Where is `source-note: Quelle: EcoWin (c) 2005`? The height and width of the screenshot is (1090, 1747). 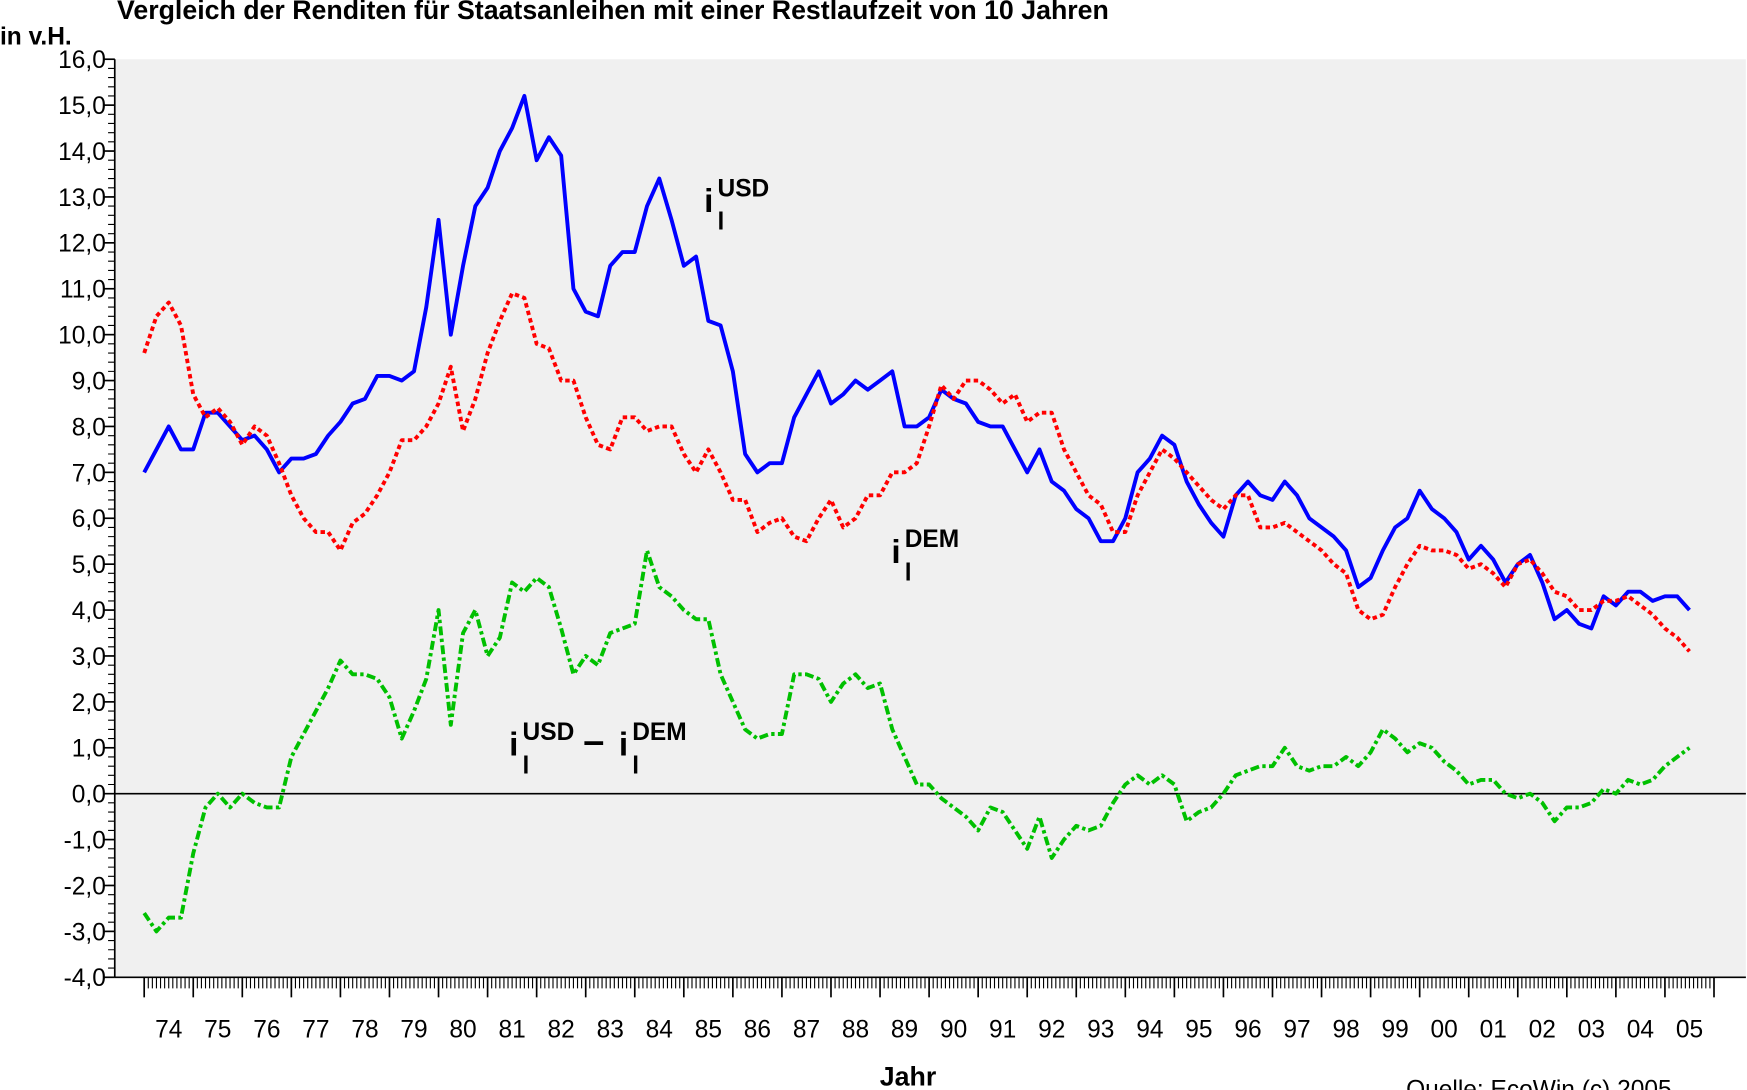
source-note: Quelle: EcoWin (c) 2005 is located at coordinates (1539, 1083).